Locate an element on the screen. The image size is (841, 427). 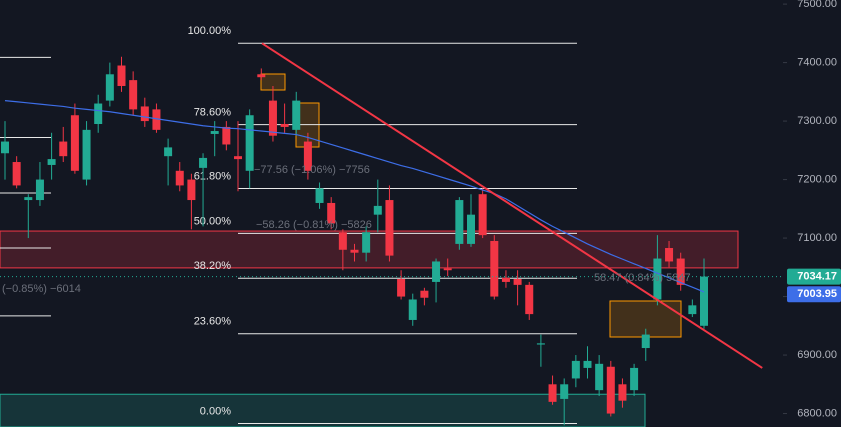
fib-label: 50.00% is located at coordinates (213, 221).